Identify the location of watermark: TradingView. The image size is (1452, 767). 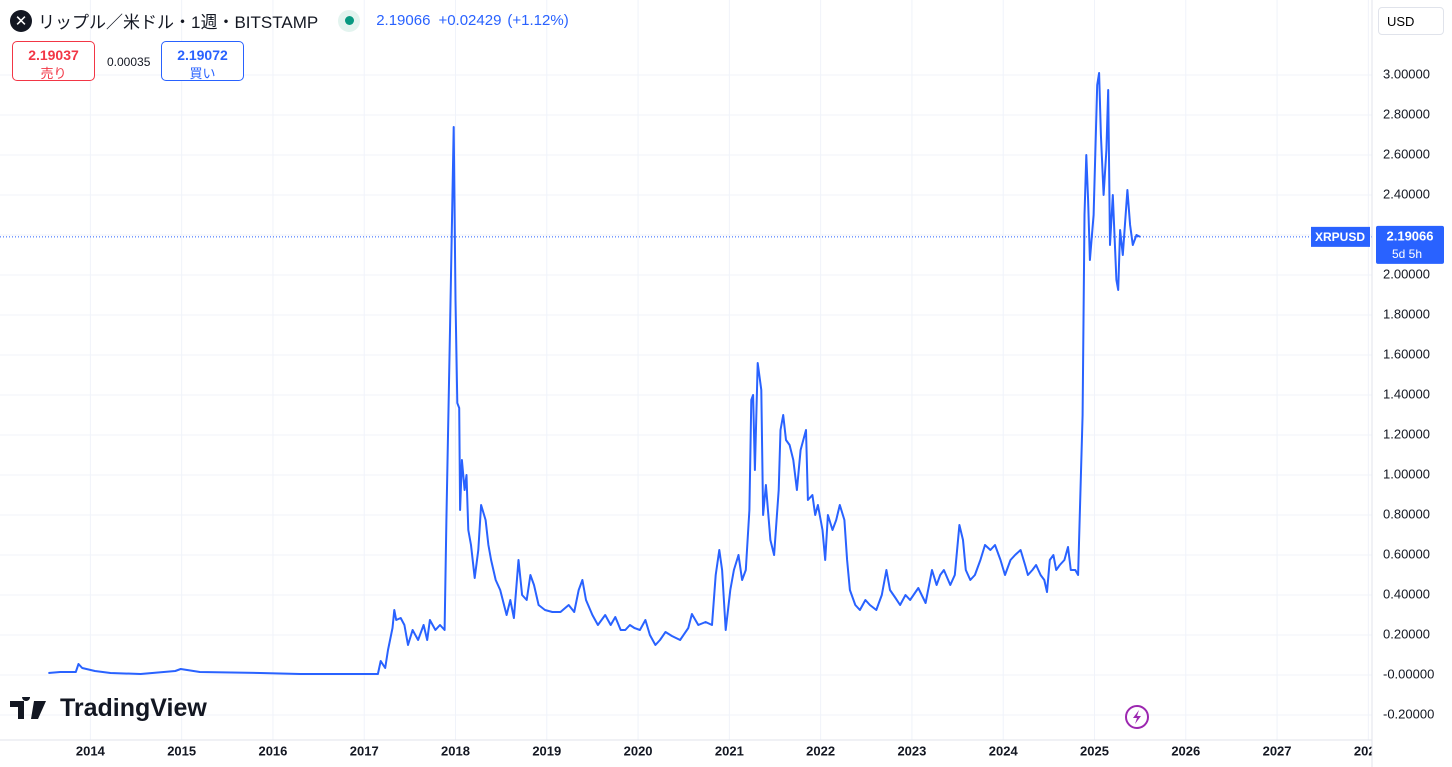
(108, 708).